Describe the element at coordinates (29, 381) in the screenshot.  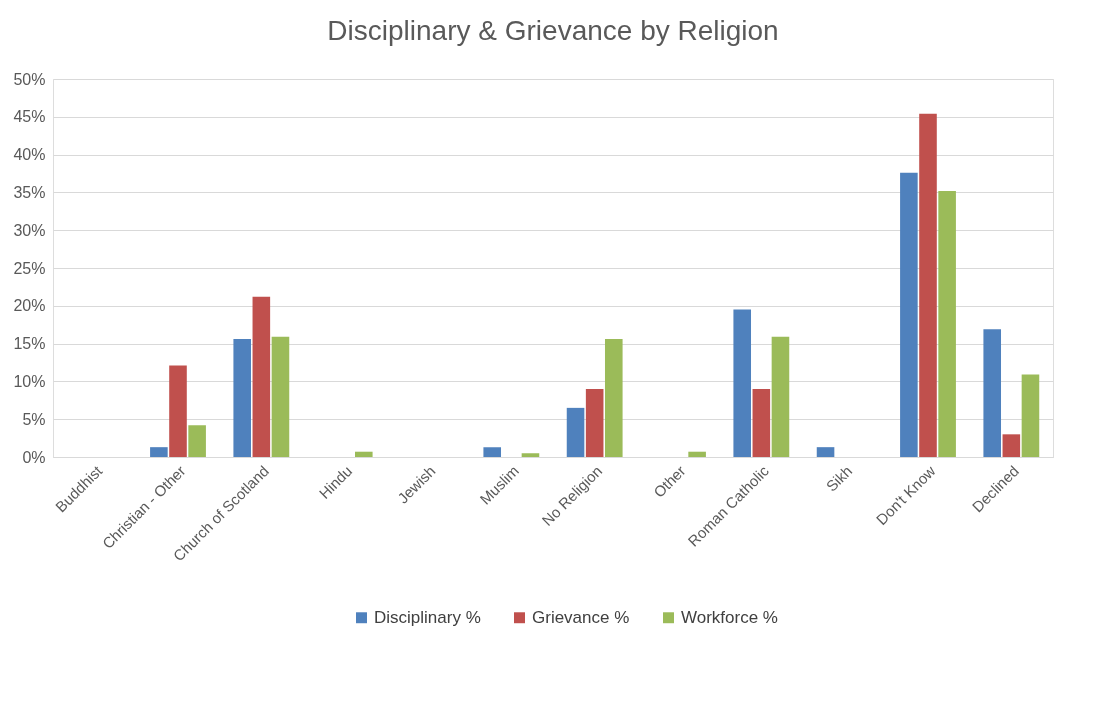
I see `y-tick-label: 10%` at that location.